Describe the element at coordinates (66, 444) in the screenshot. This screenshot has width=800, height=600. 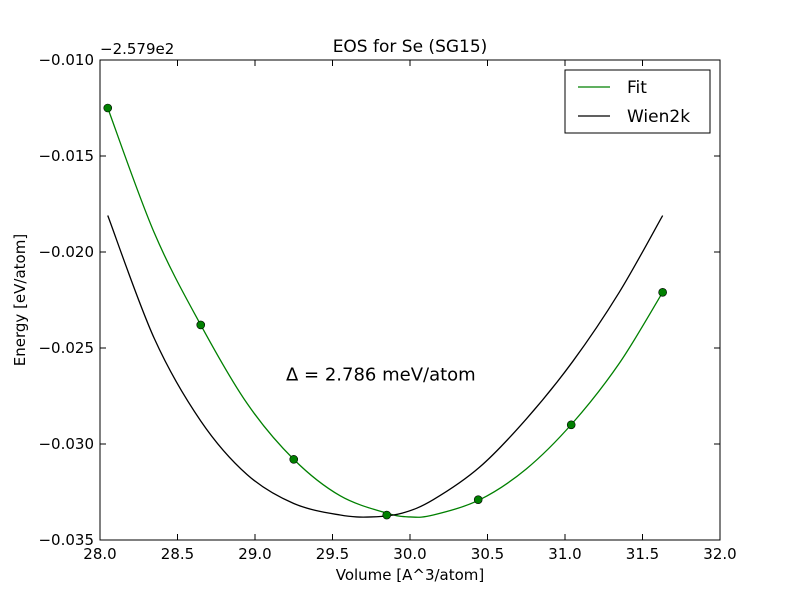
I see `y-tick-label: −0.030` at that location.